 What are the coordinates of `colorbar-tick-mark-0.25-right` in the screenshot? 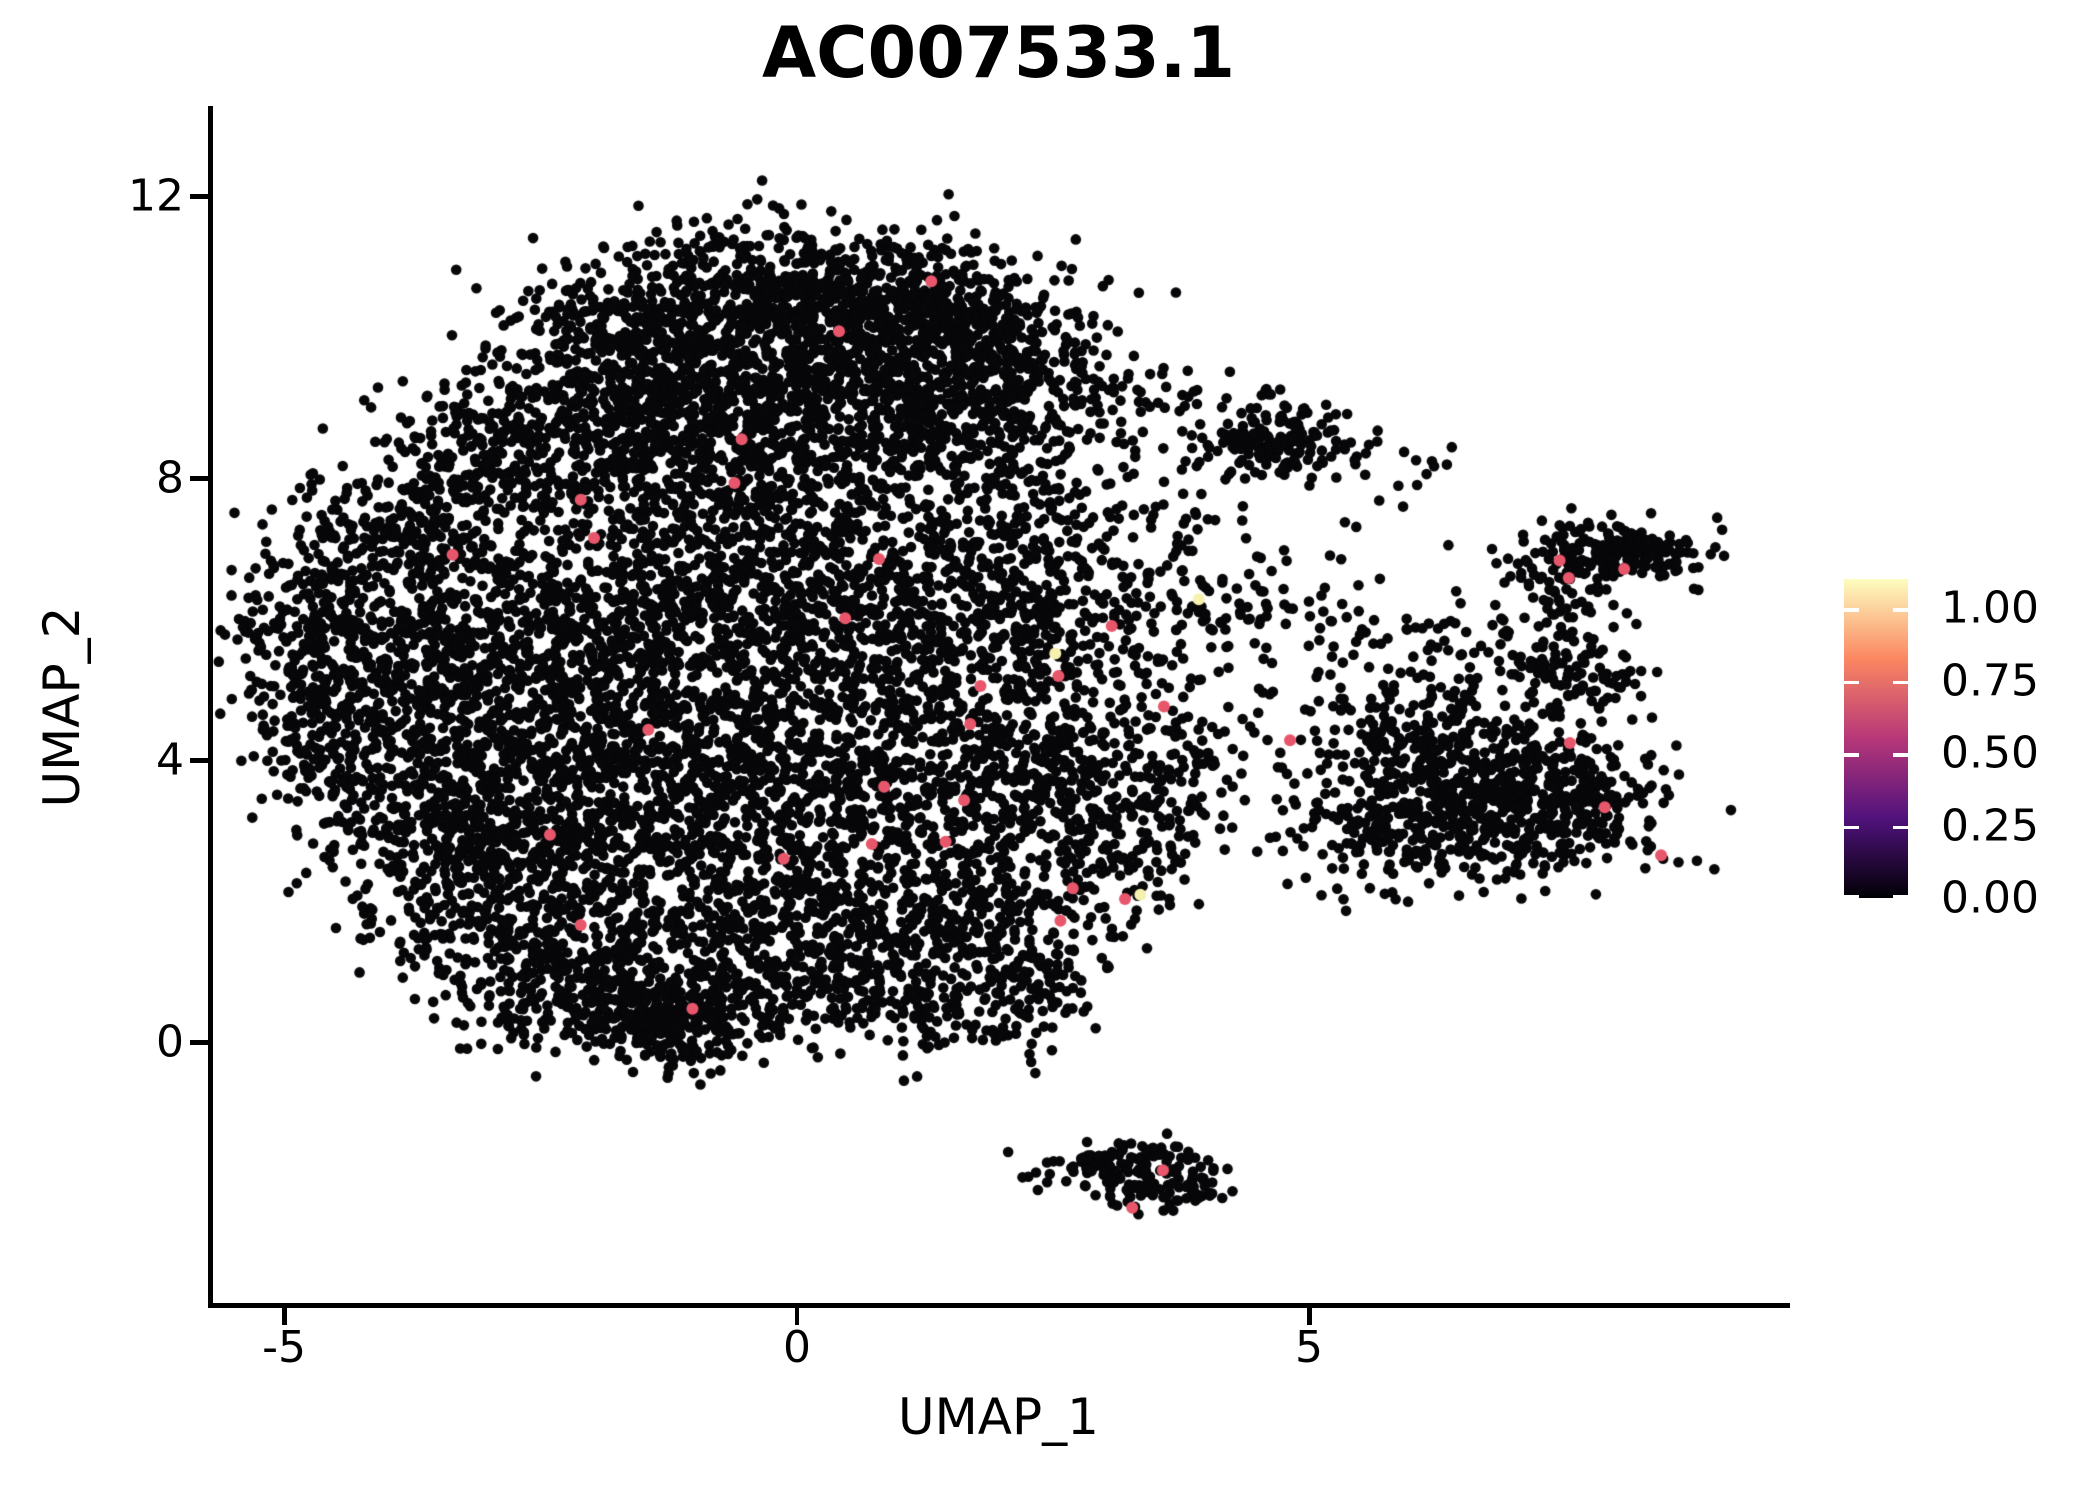 It's located at (1900, 827).